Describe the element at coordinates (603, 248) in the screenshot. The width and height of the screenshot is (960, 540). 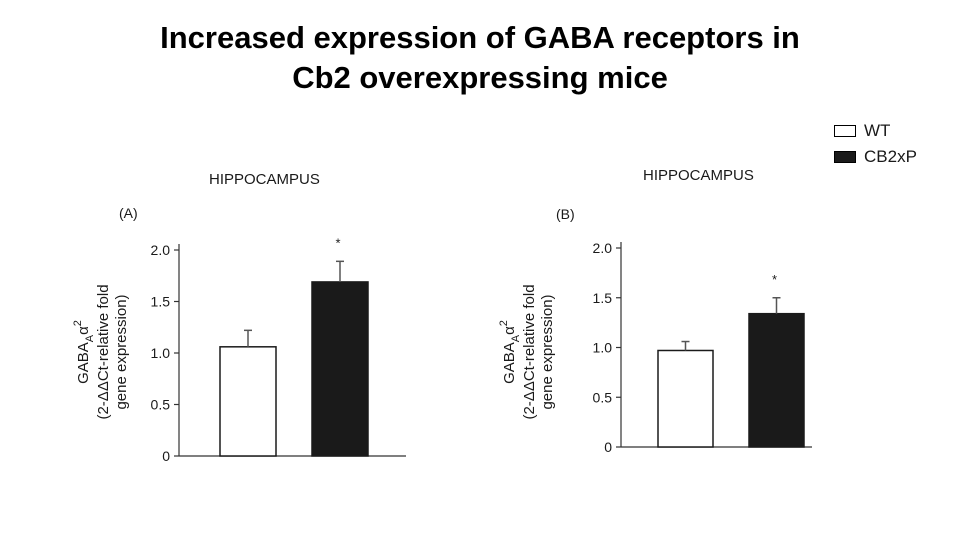
I see `panel-b-tick-label: 2.0` at that location.